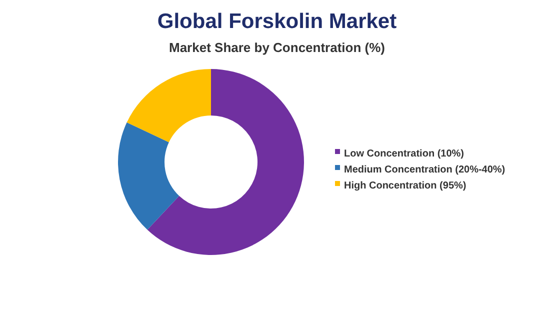  I want to click on chart-title: Global Forskolin Market, so click(277, 21).